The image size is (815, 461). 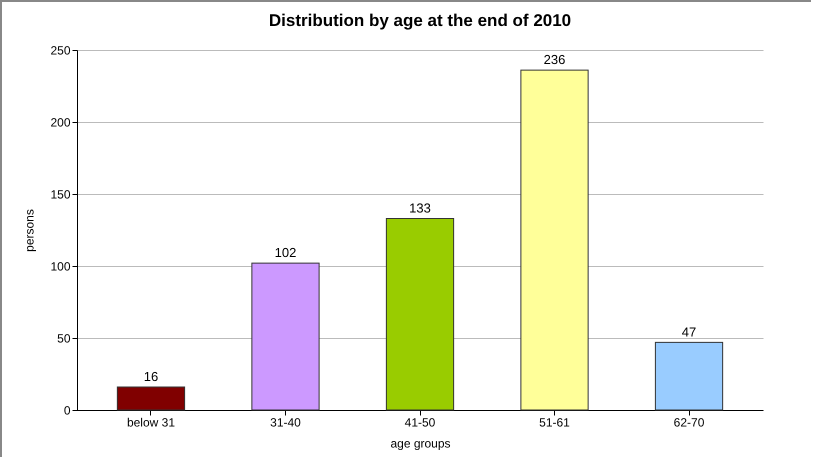 I want to click on chart-title: Distribution by age at the end of 2010, so click(x=420, y=20).